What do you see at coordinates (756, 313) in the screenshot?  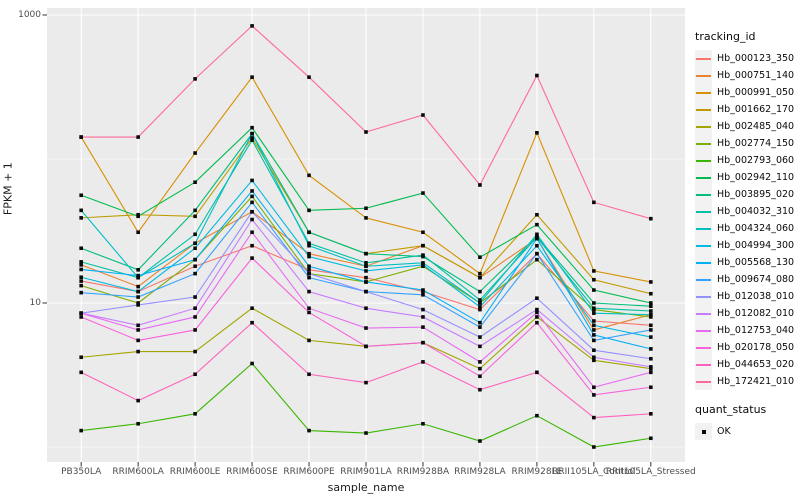 I see `legend-item-label: Hb_012082_010` at bounding box center [756, 313].